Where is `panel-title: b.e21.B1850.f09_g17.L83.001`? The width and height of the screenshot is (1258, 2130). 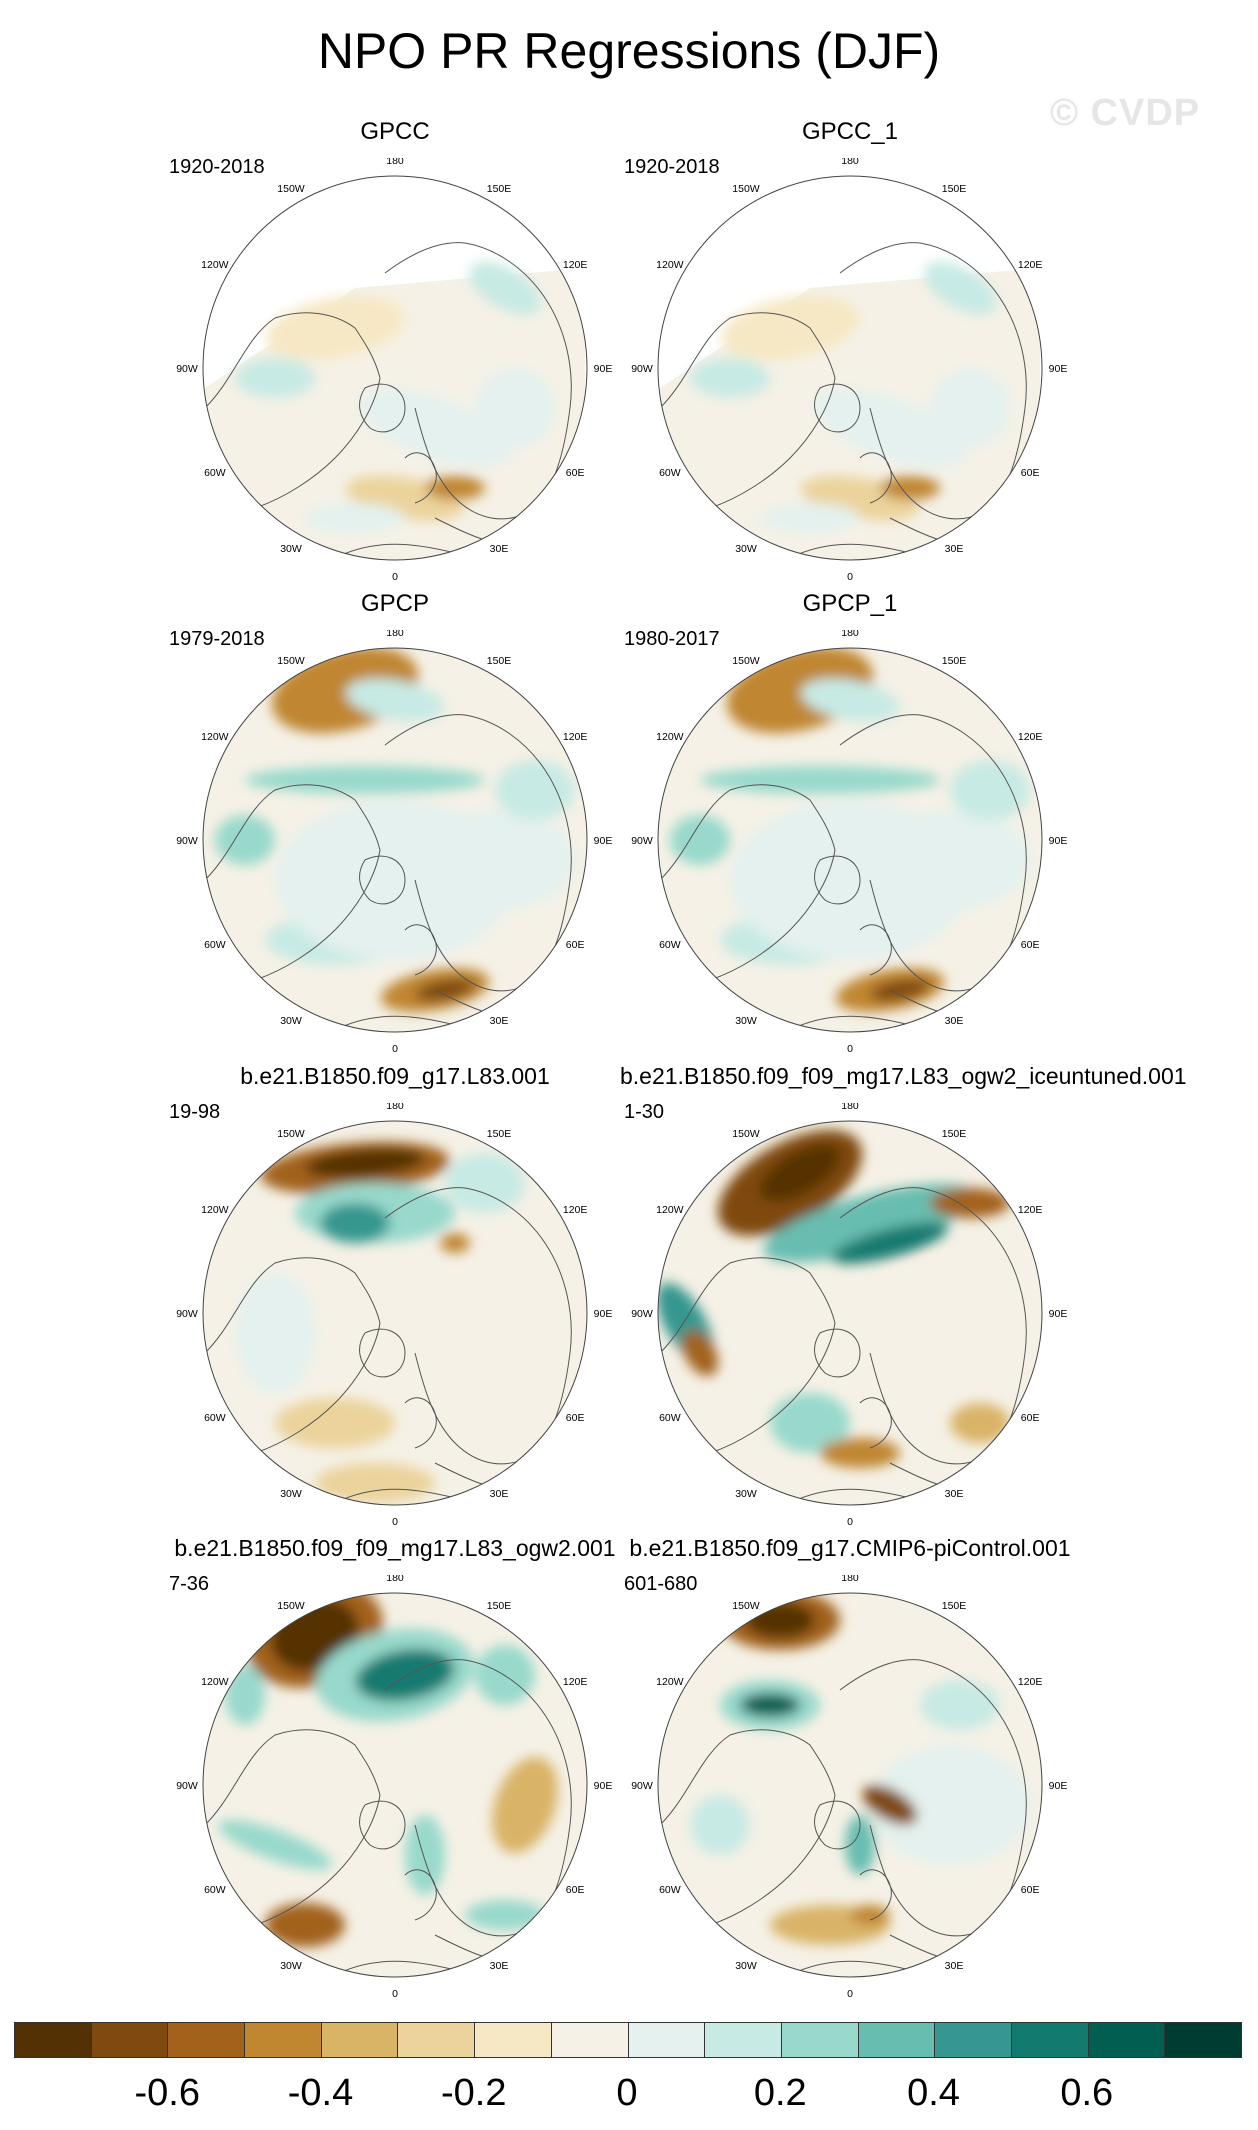 panel-title: b.e21.B1850.f09_g17.L83.001 is located at coordinates (395, 1076).